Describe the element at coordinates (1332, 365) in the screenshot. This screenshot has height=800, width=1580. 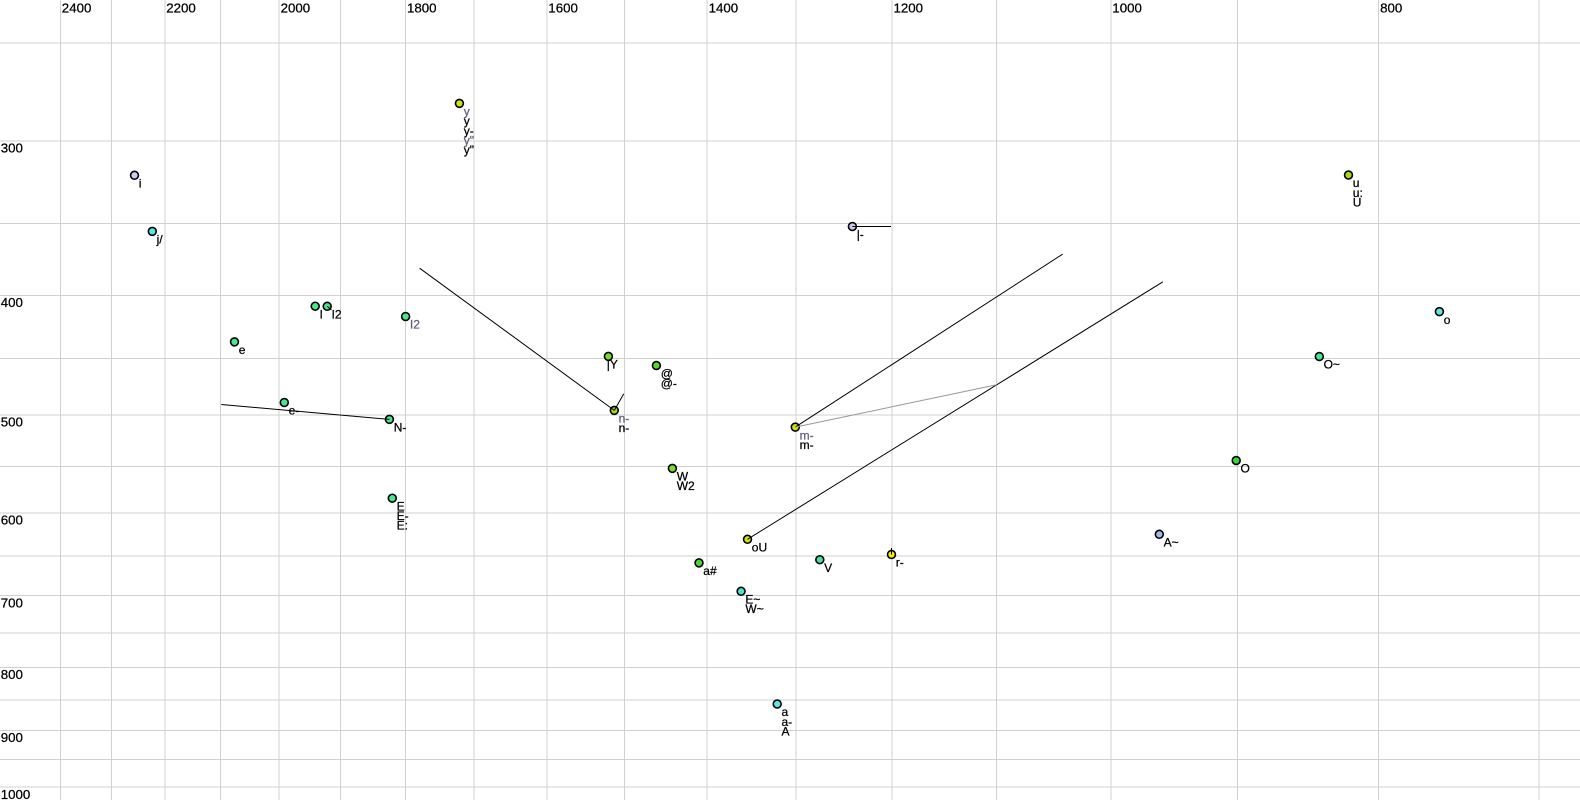
I see `svg-text: O~` at that location.